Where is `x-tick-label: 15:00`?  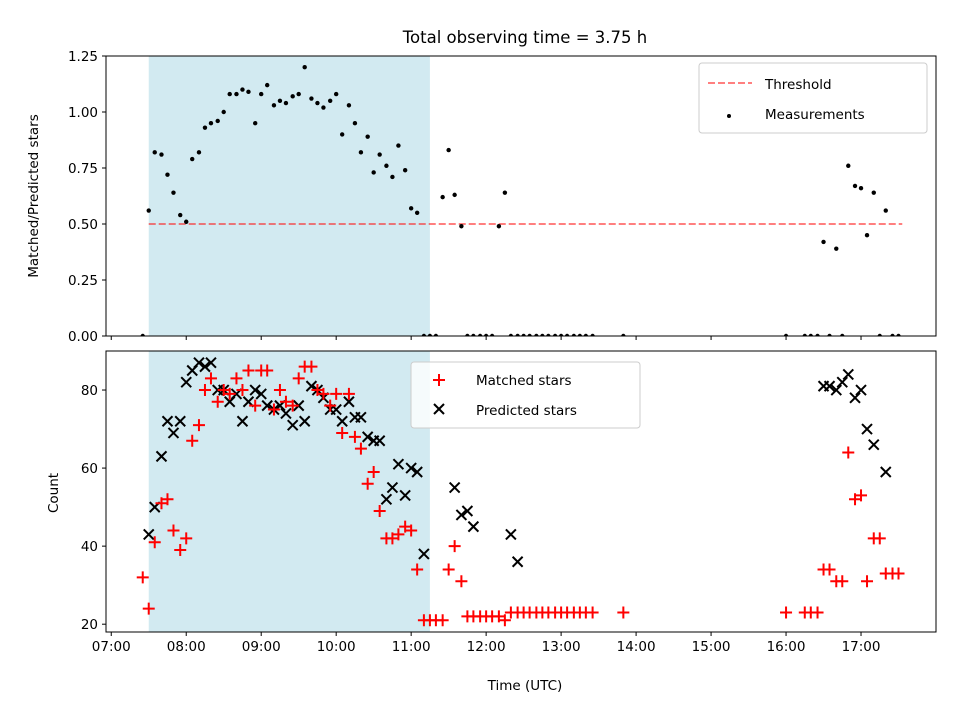
x-tick-label: 15:00 is located at coordinates (711, 647).